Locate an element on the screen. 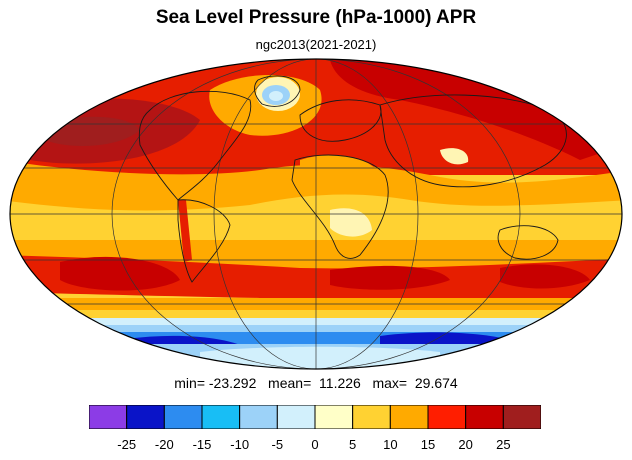 The width and height of the screenshot is (632, 460). andes-red-streak is located at coordinates (185, 231).